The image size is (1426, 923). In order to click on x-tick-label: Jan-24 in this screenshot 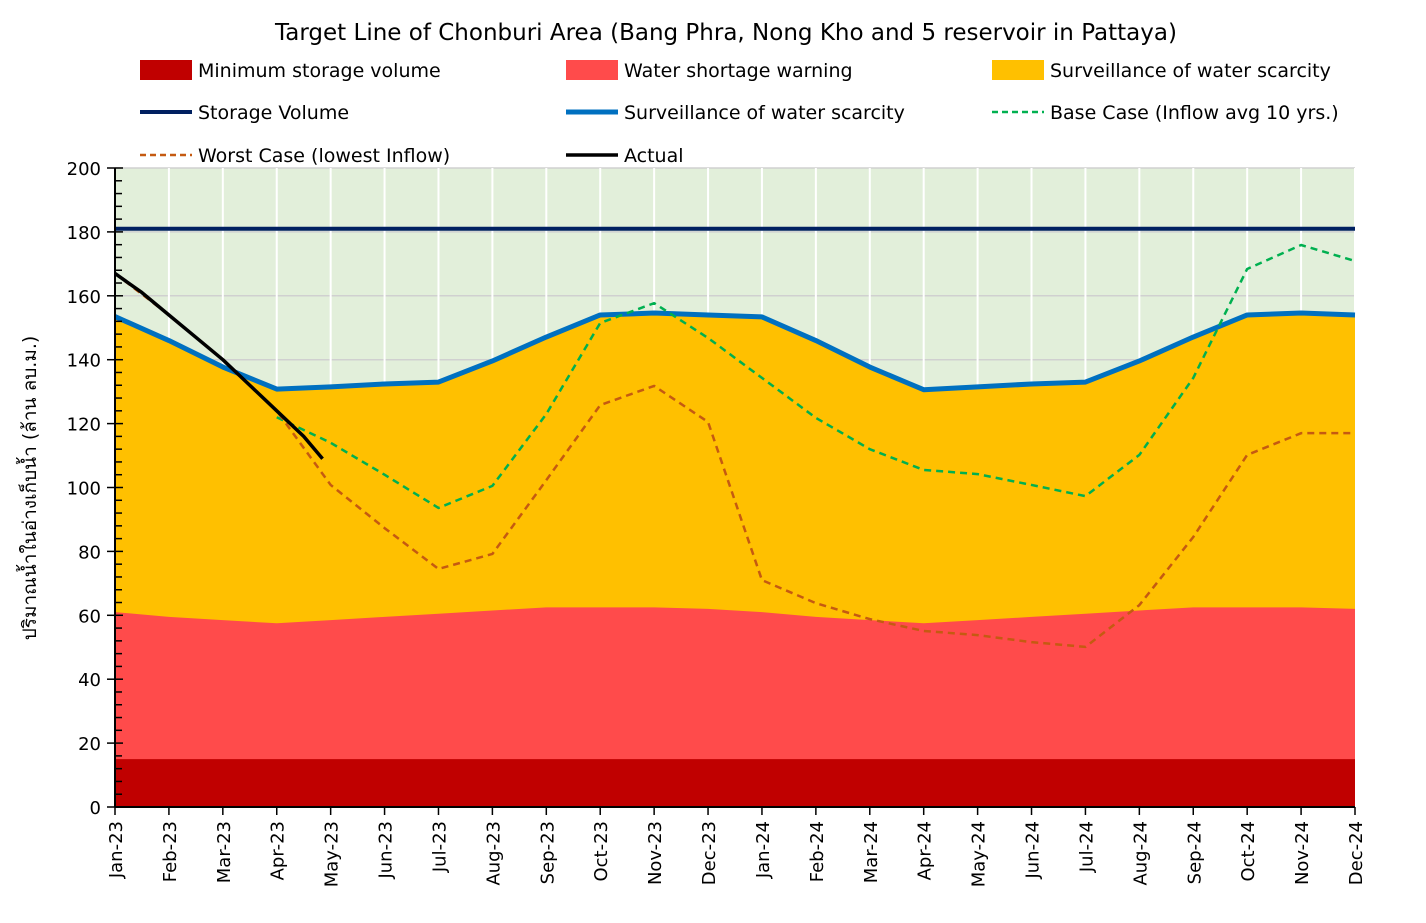, I will do `click(763, 850)`.